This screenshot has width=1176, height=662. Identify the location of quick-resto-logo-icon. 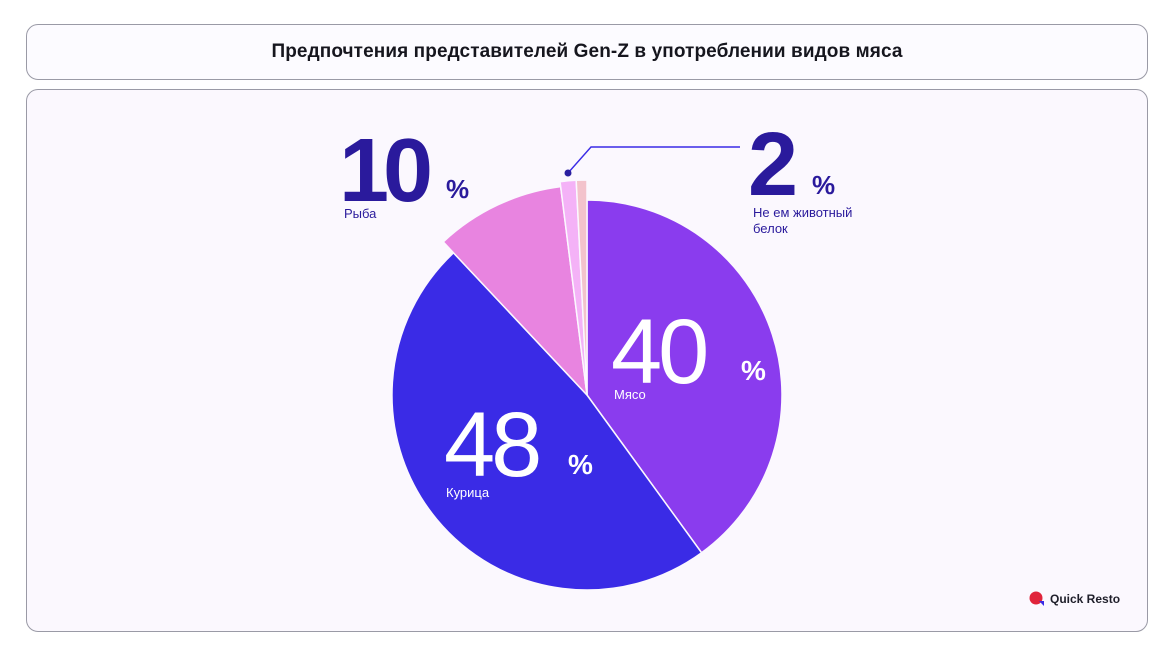
(1036, 598).